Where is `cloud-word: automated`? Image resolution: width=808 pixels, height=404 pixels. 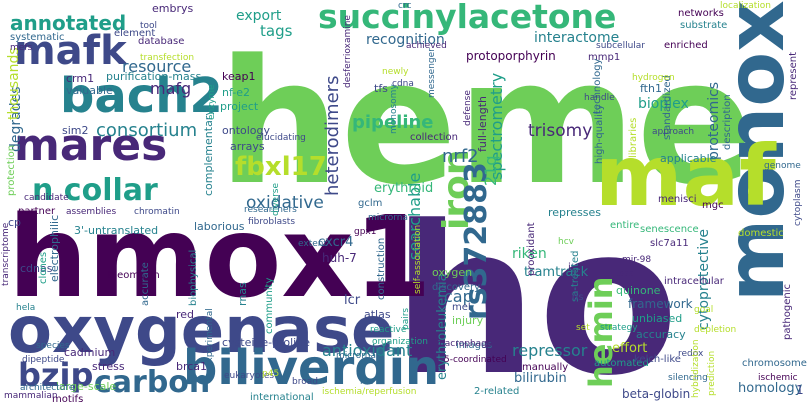
cloud-word: automated is located at coordinates (621, 363).